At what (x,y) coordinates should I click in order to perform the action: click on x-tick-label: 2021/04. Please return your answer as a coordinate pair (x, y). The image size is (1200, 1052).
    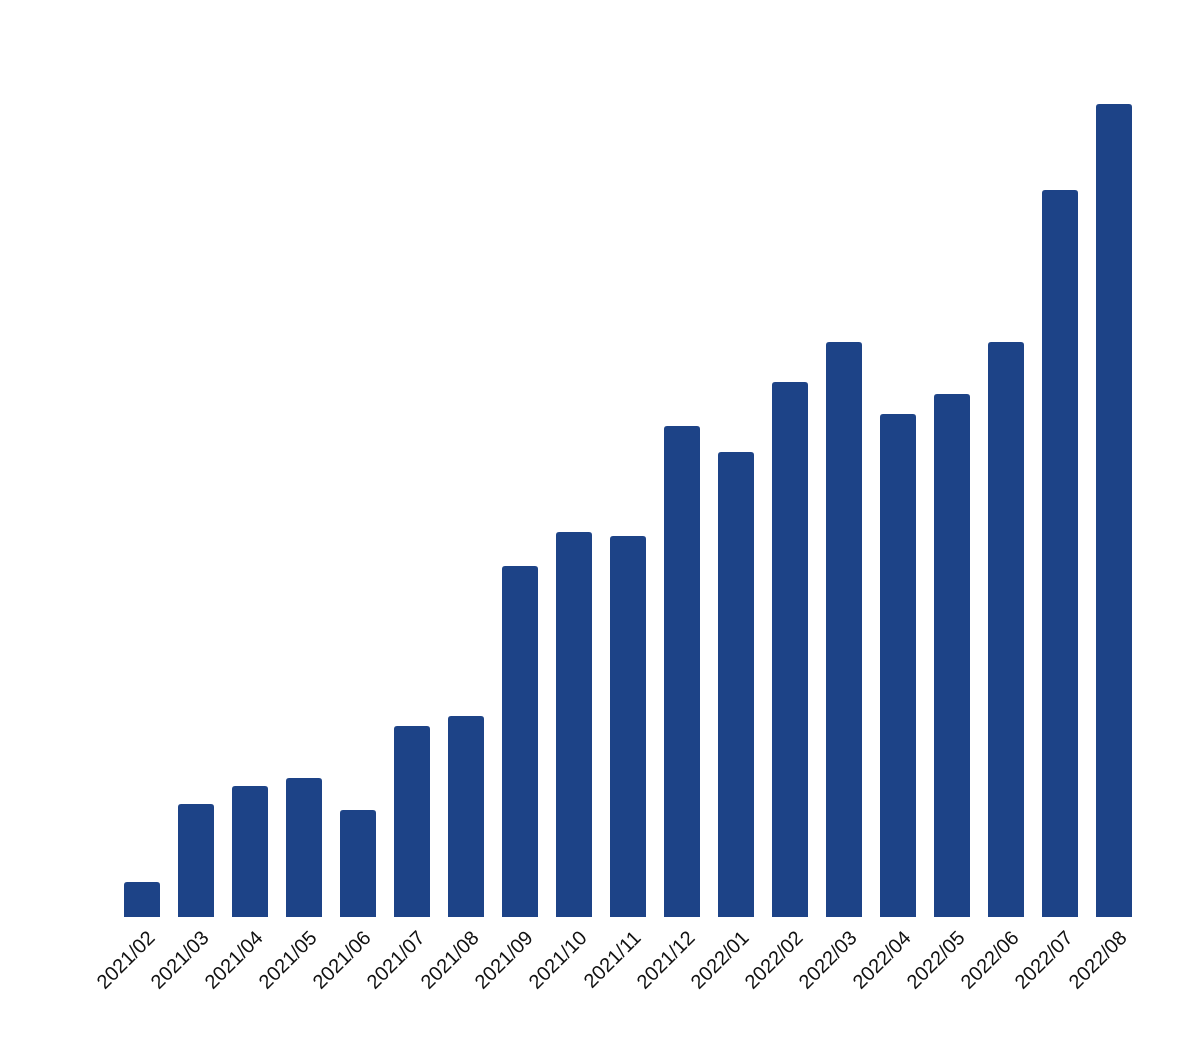
    Looking at the image, I should click on (234, 960).